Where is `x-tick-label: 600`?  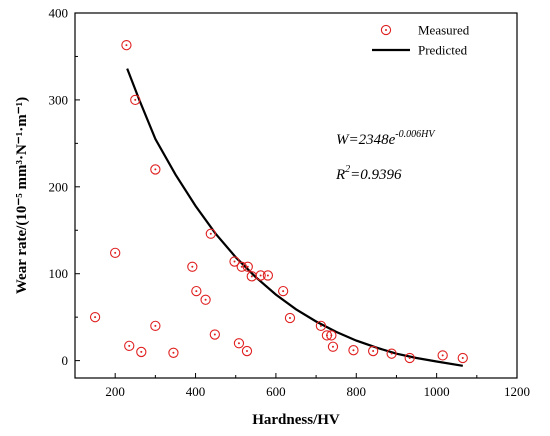
x-tick-label: 600 is located at coordinates (276, 391).